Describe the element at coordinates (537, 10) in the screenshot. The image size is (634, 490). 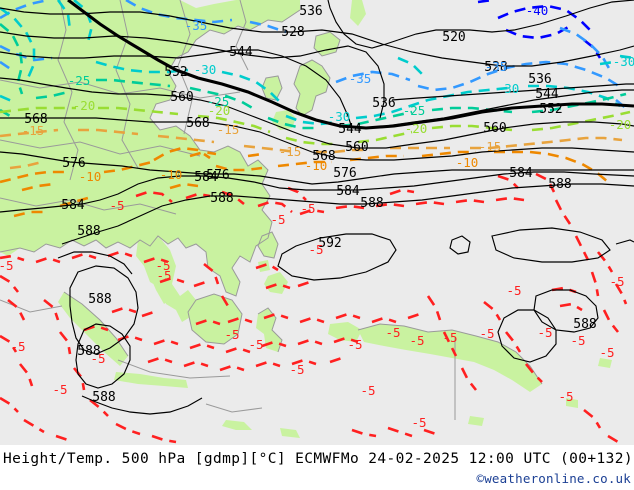
I see `svg-text: -40` at that location.